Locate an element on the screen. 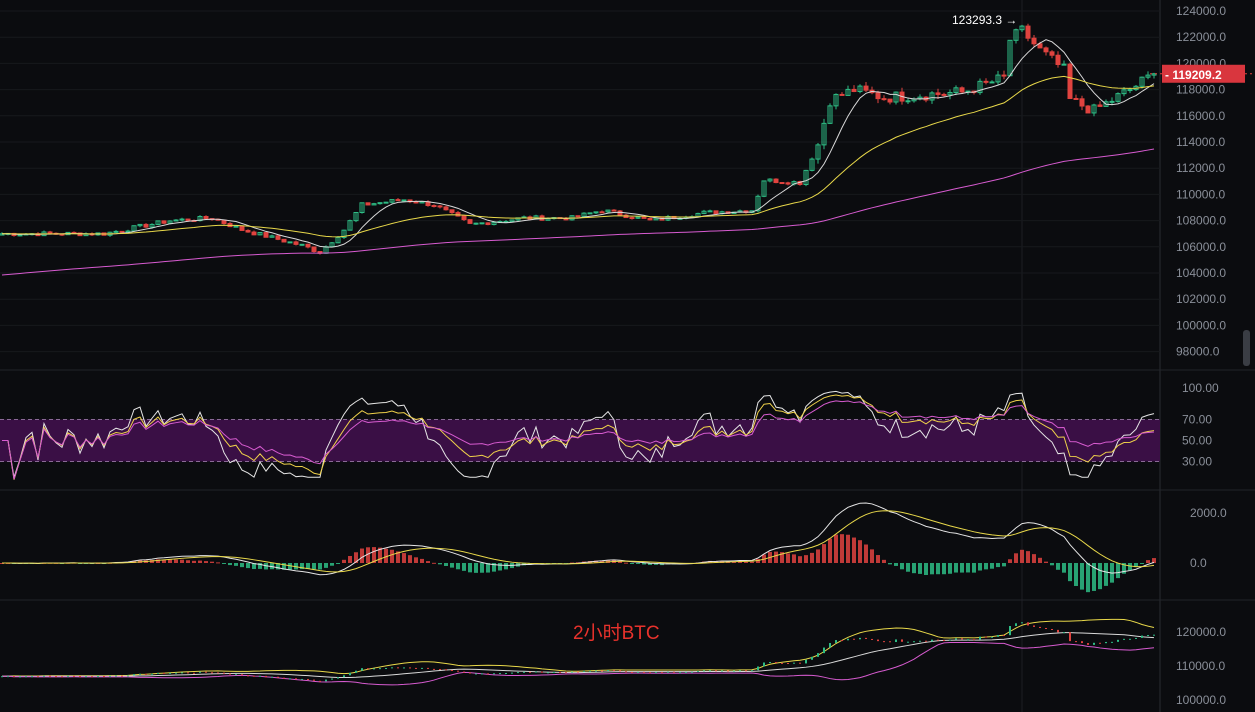  axis-scroll-handle is located at coordinates (1246, 348).